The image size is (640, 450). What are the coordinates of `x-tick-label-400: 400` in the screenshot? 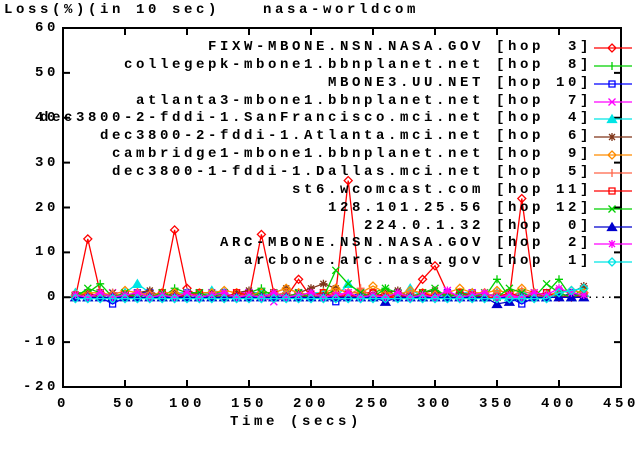 It's located at (559, 404).